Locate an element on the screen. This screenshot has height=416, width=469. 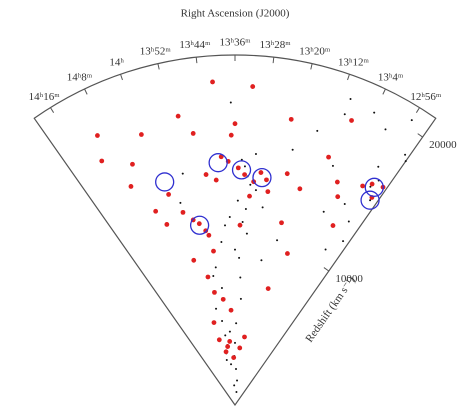
y-tick-label: 20000 is located at coordinates (443, 145).